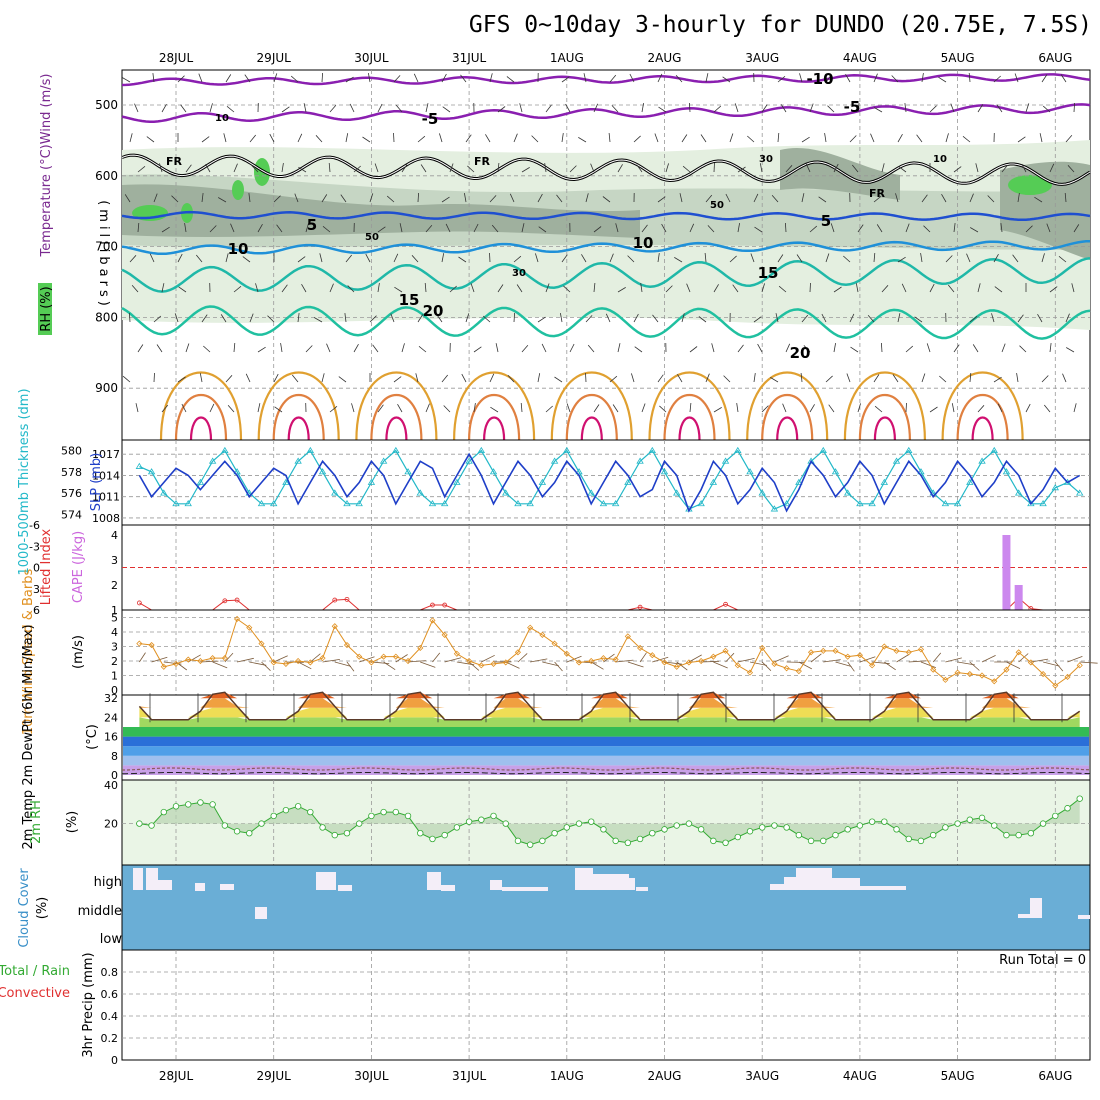  I want to click on precip-ylabel-total: Total / Rain, so click(35, 971).